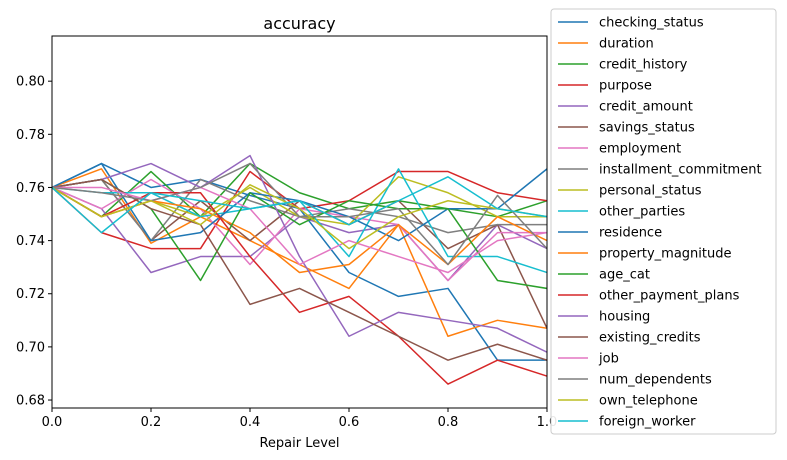 Image resolution: width=787 pixels, height=460 pixels. I want to click on legend-label-property-magnitude: property_magnitude, so click(665, 254).